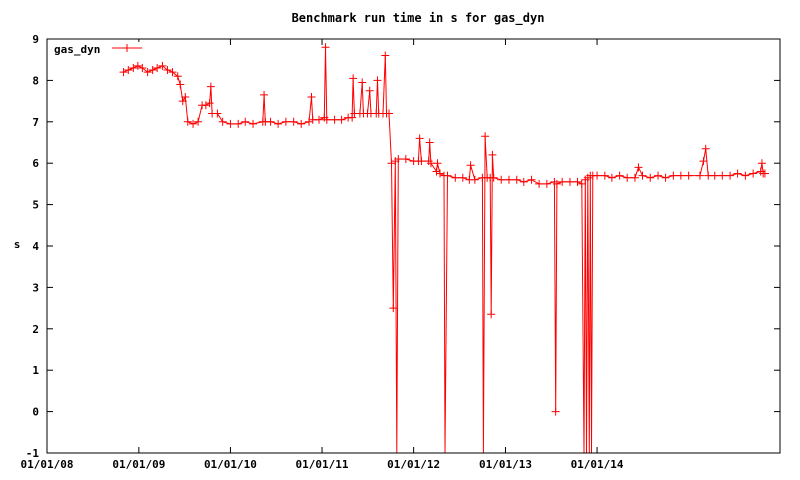 This screenshot has width=800, height=480. I want to click on y-tick-label: 1, so click(35, 370).